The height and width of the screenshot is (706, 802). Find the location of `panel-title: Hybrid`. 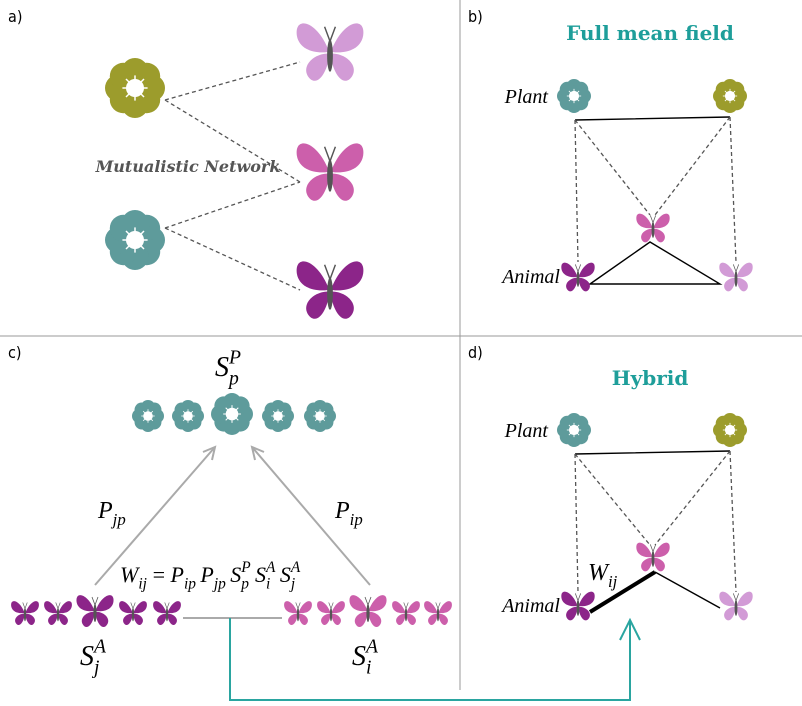

panel-title: Hybrid is located at coordinates (650, 378).